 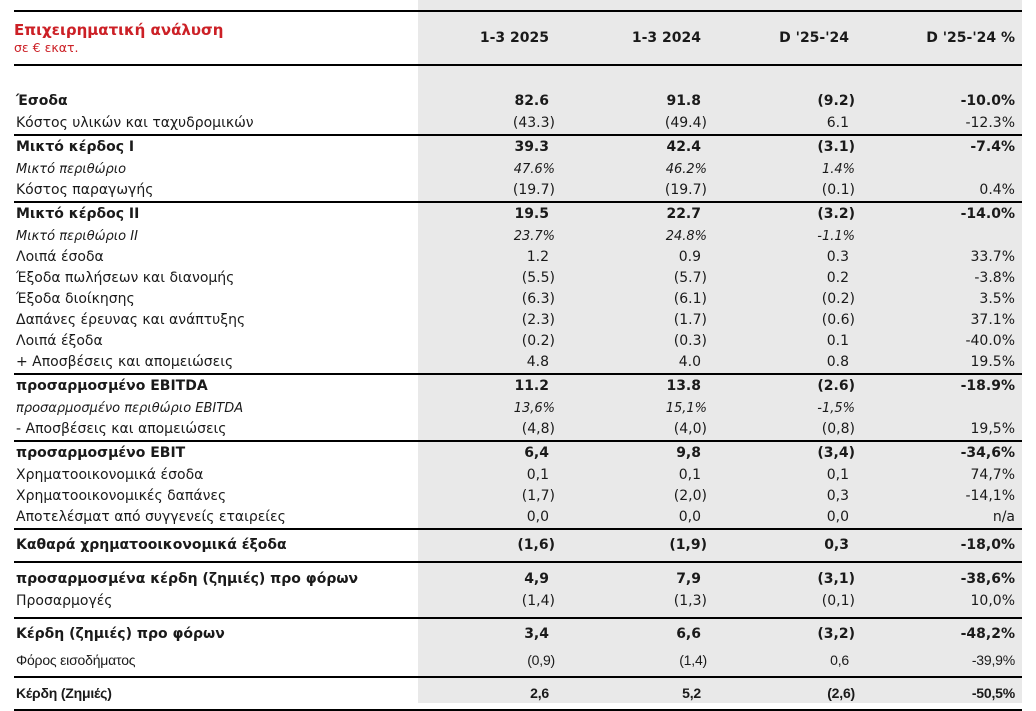 I want to click on row-value: -14.0%, so click(x=987, y=214).